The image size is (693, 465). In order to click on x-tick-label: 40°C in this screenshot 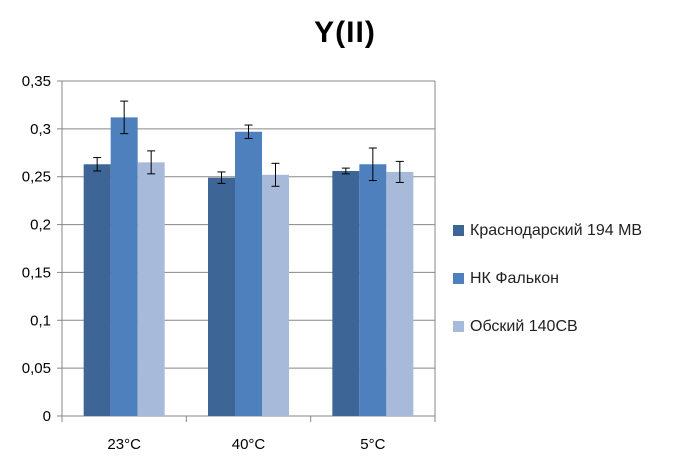, I will do `click(249, 444)`.